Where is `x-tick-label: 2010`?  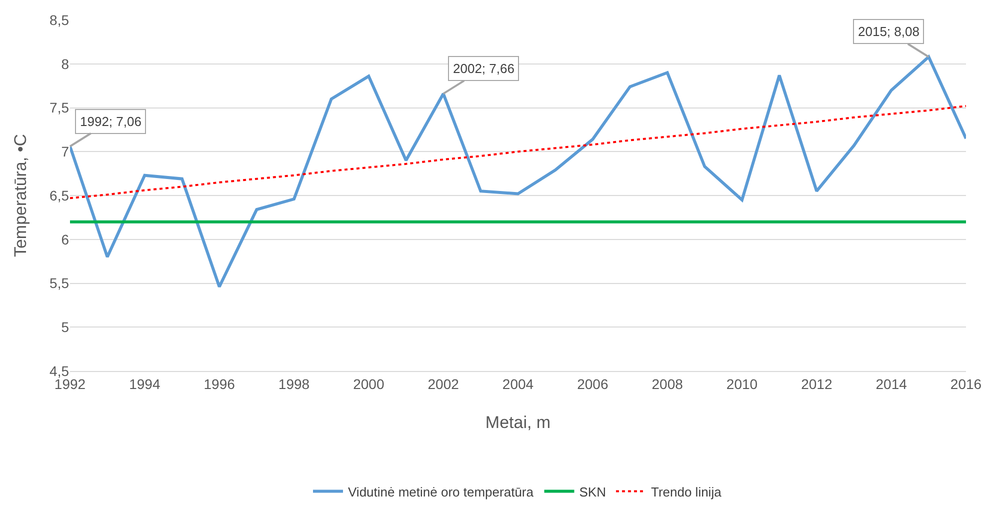 x-tick-label: 2010 is located at coordinates (742, 384).